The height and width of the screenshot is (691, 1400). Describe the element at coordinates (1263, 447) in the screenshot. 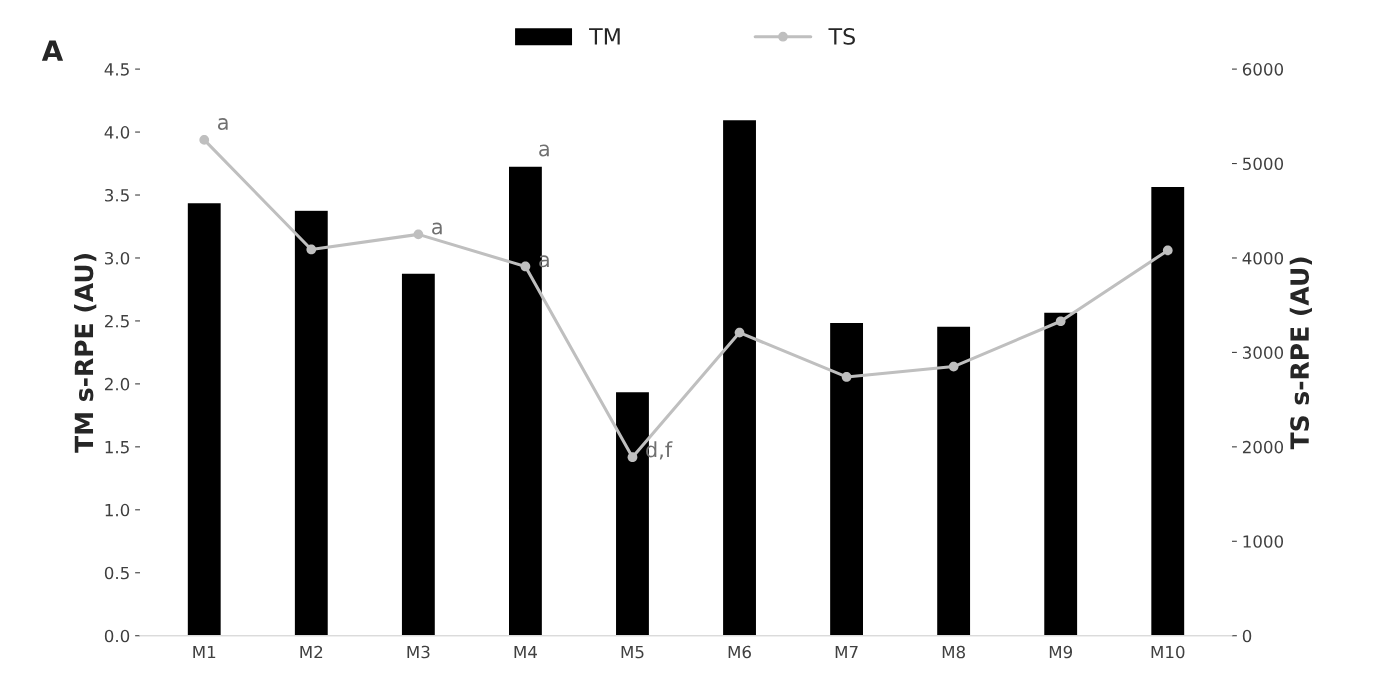

I see `y2-tick-label: 2000` at that location.